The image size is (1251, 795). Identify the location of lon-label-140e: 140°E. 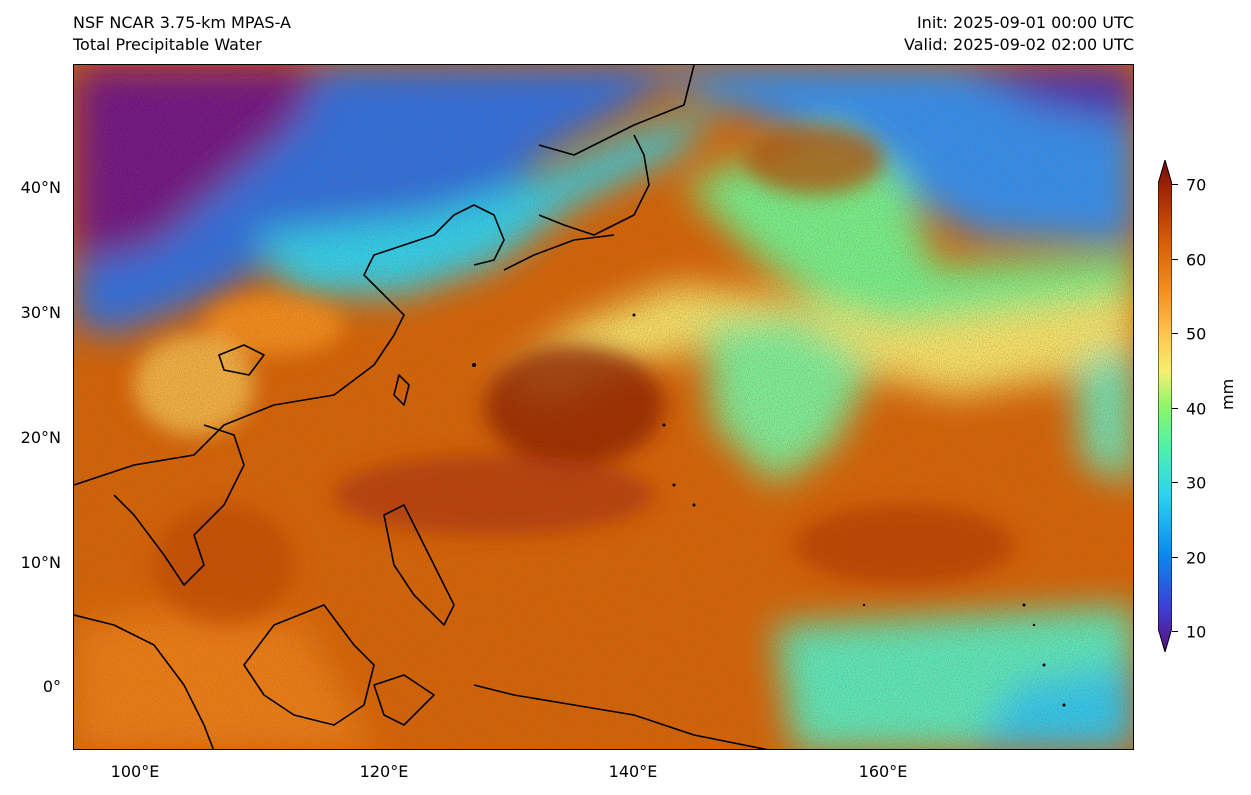
(633, 771).